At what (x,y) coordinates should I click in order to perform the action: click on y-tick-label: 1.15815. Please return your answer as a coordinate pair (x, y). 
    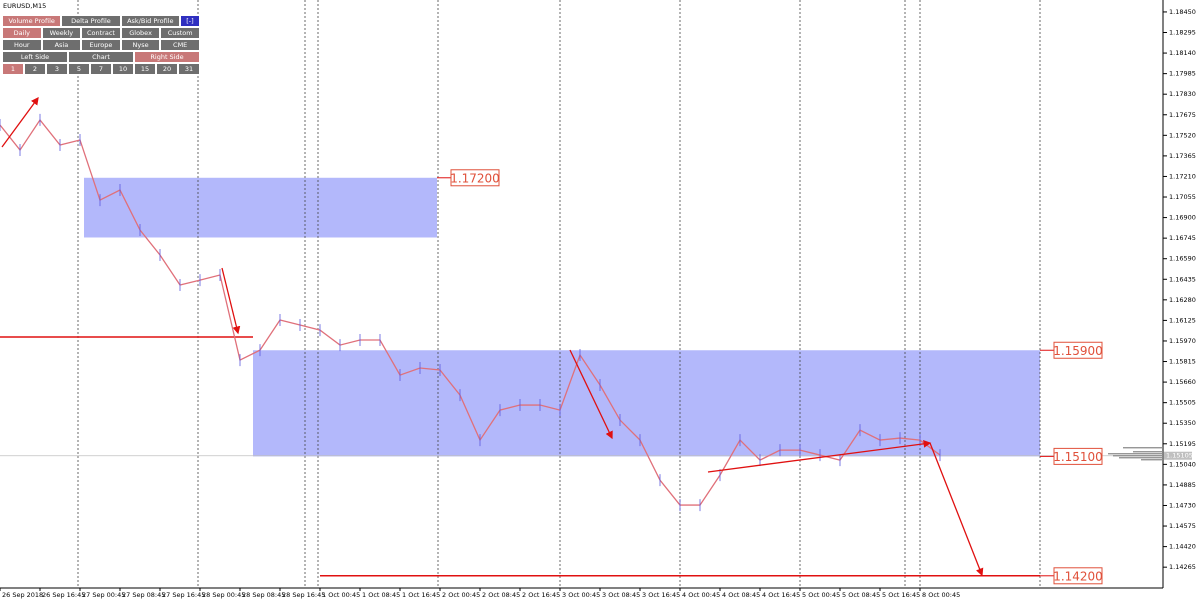
    Looking at the image, I should click on (1182, 362).